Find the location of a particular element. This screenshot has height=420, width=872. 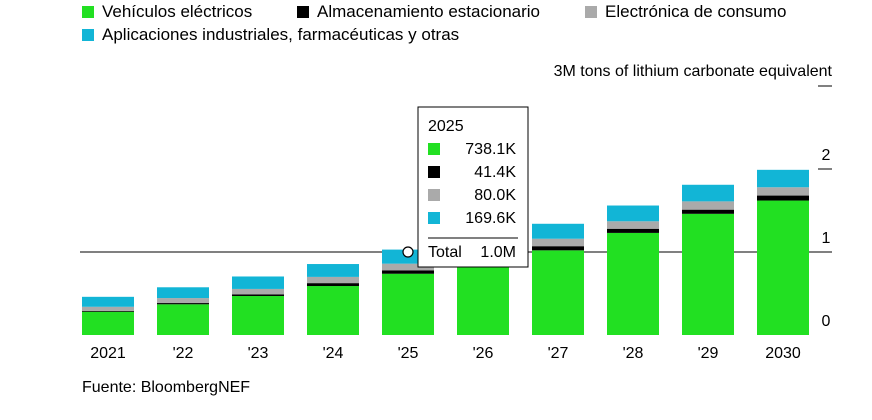

x-tick-label: '26 is located at coordinates (483, 353).